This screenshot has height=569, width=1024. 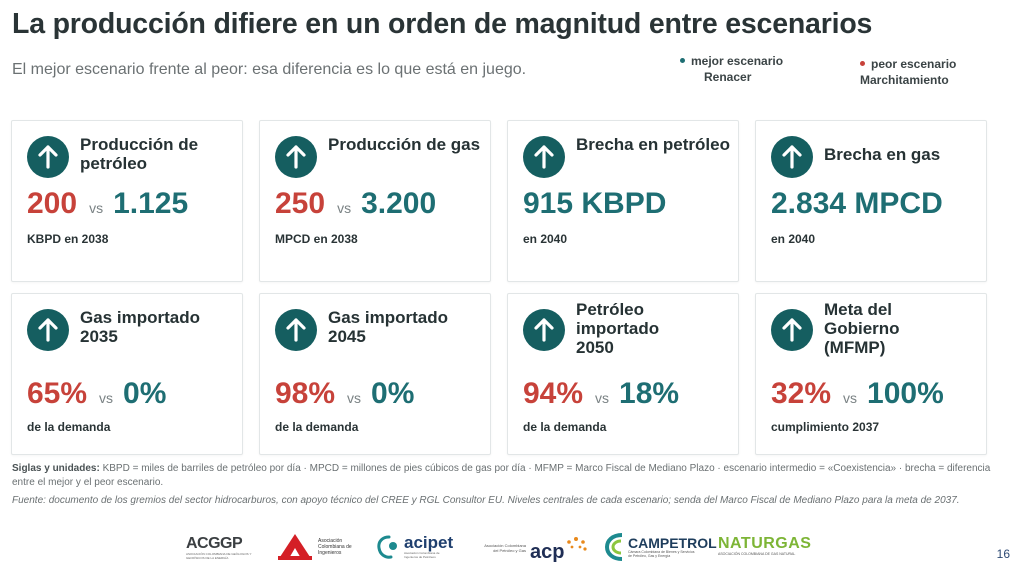 I want to click on legend-worst-label: peor escenario, so click(x=914, y=64).